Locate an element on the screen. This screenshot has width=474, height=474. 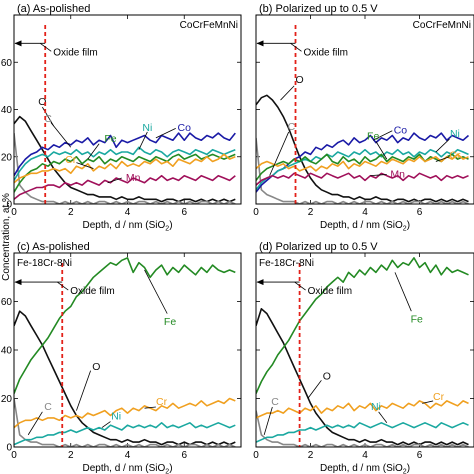
plot-area is located at coordinates (125, 159).